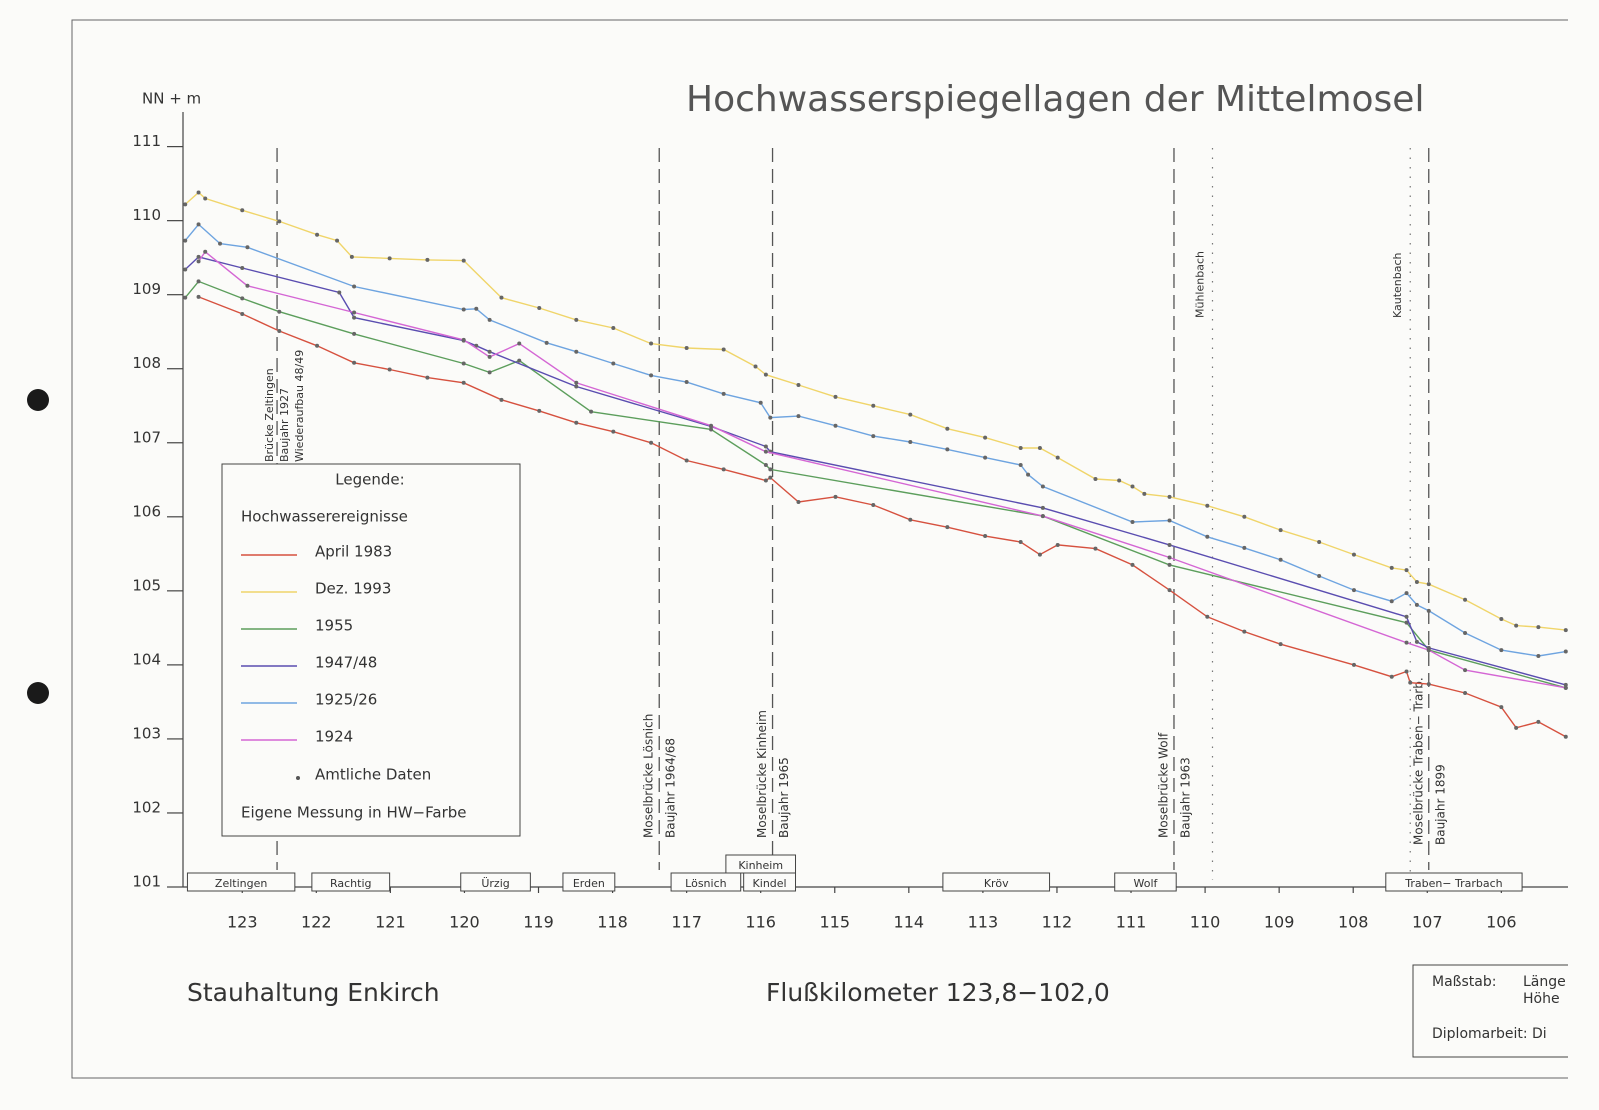 Image resolution: width=1599 pixels, height=1110 pixels. I want to click on y-tick-label: 108, so click(146, 363).